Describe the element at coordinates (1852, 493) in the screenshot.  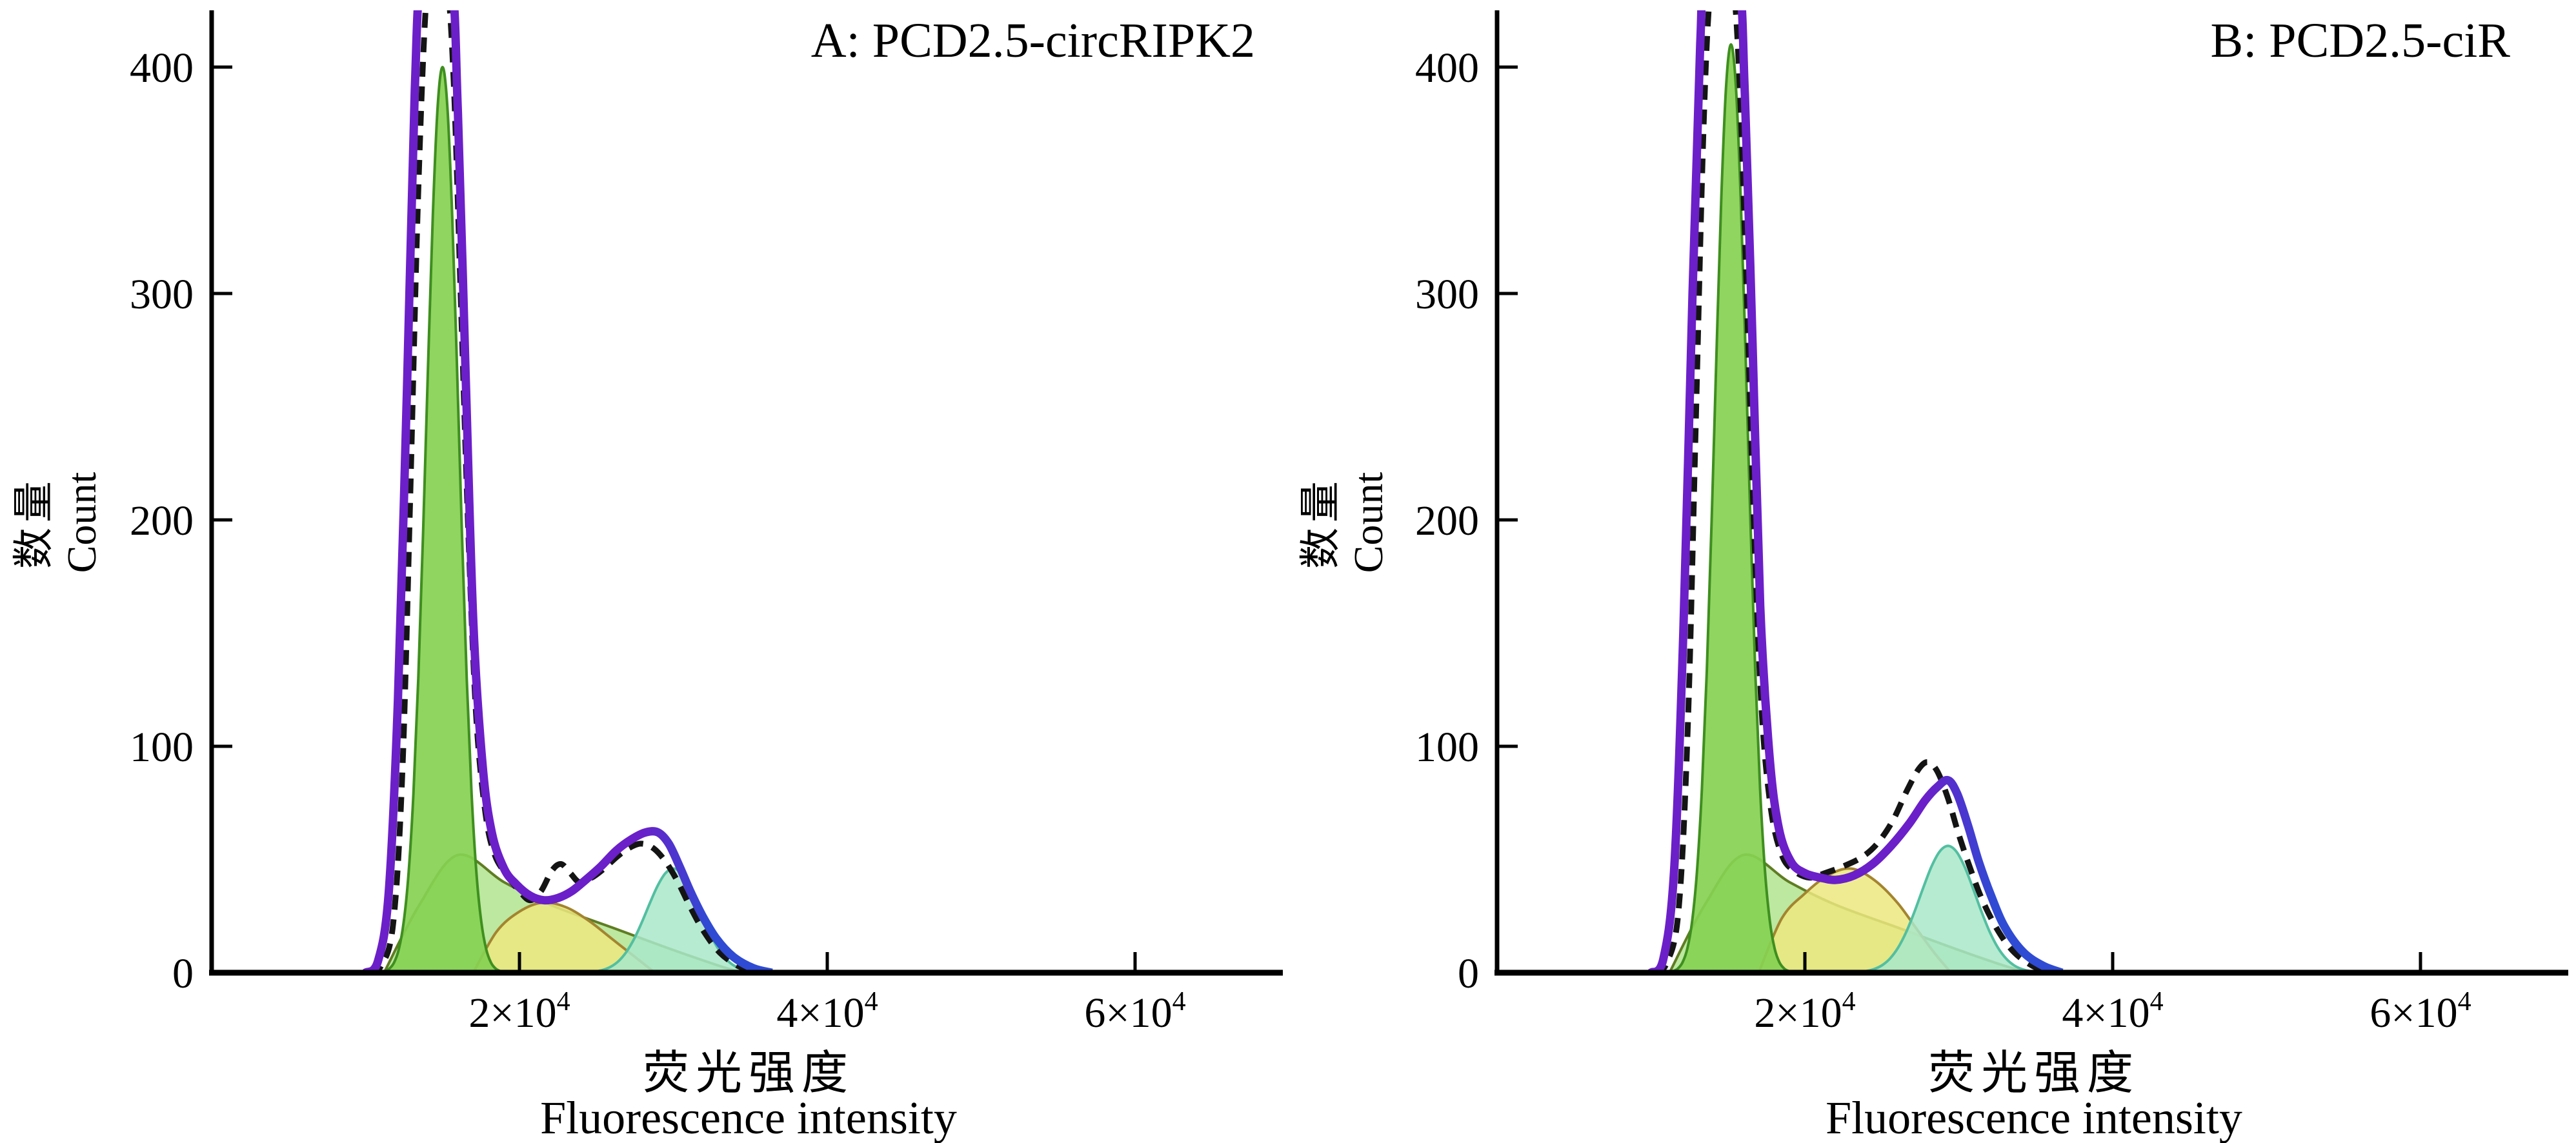
I see `panel-b-model-fit-curve` at that location.